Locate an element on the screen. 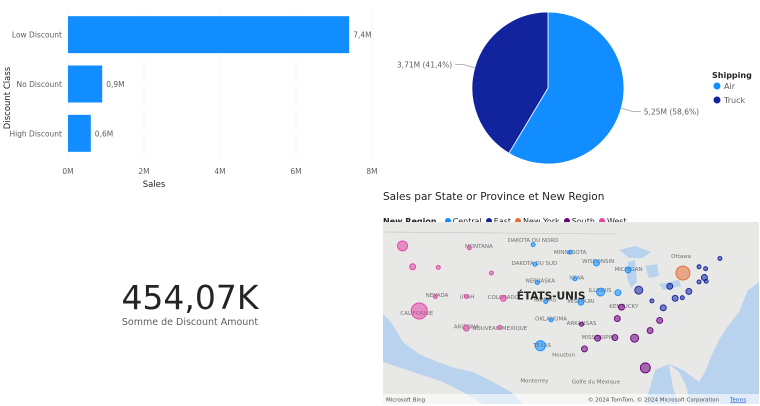 The image size is (760, 406). legend-label: South is located at coordinates (583, 221).